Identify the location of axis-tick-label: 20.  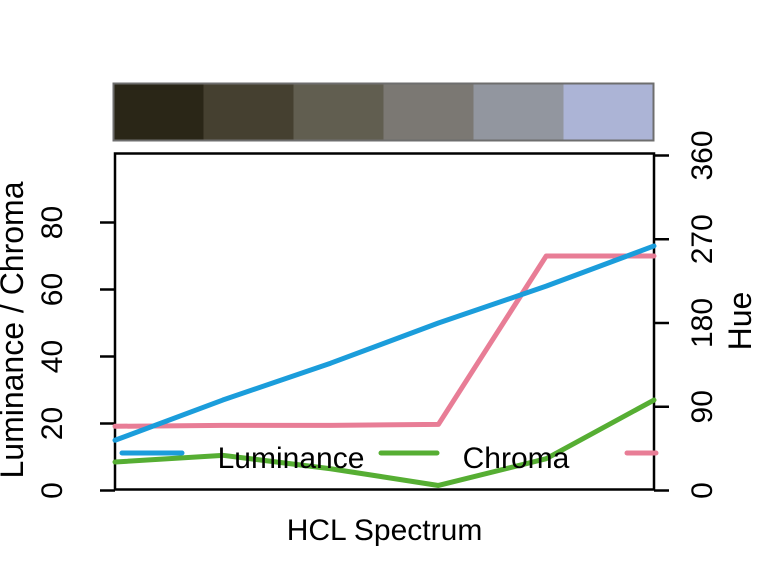
(52, 423).